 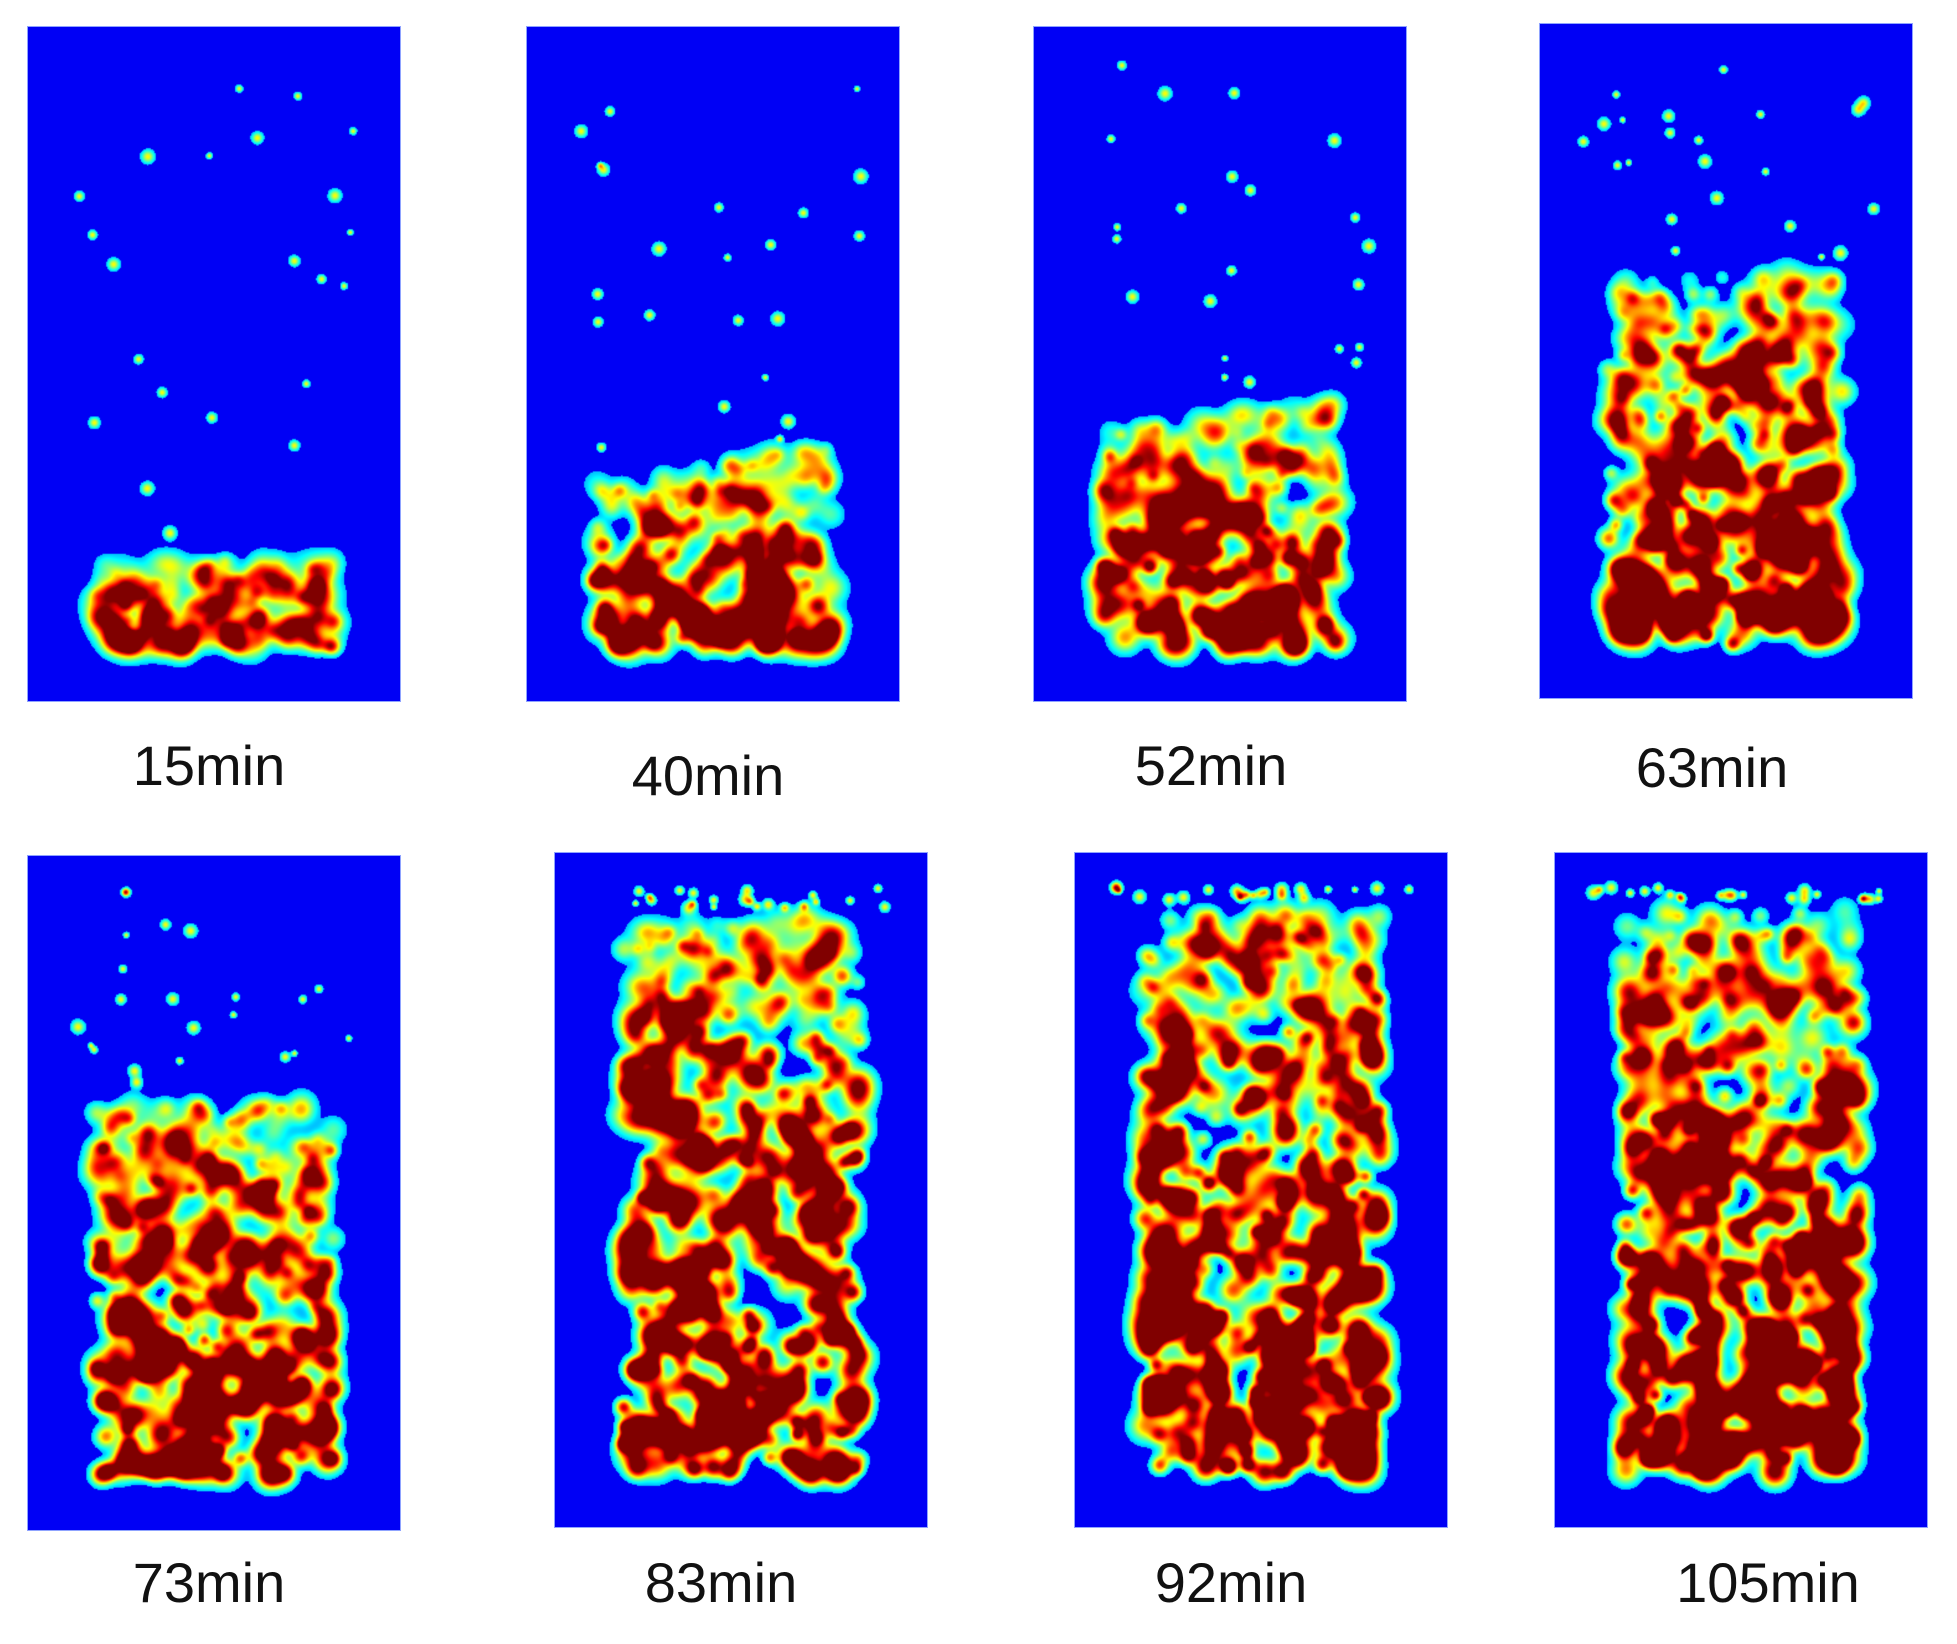 What do you see at coordinates (708, 775) in the screenshot?
I see `time-label: 40min` at bounding box center [708, 775].